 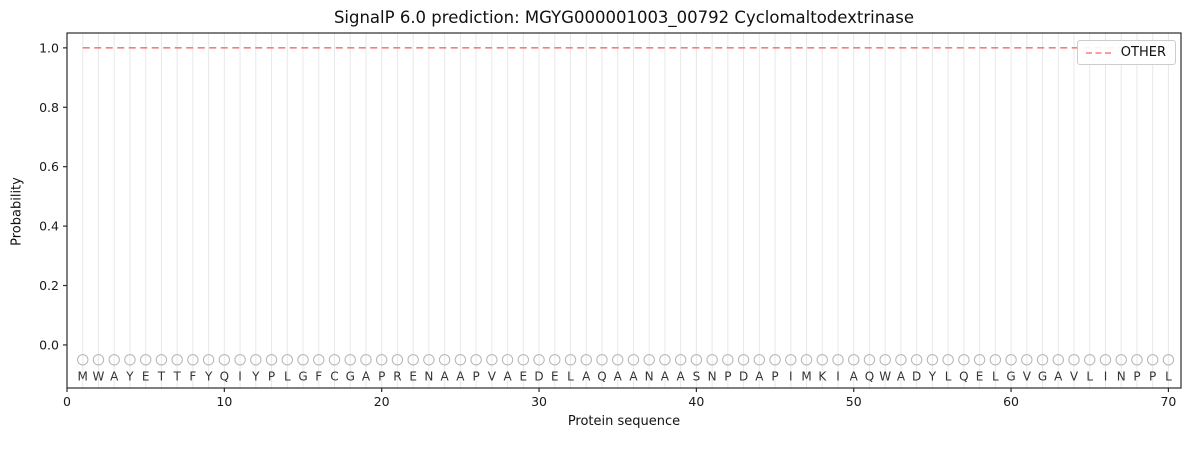 What do you see at coordinates (382, 401) in the screenshot?
I see `x-tick-label: 20` at bounding box center [382, 401].